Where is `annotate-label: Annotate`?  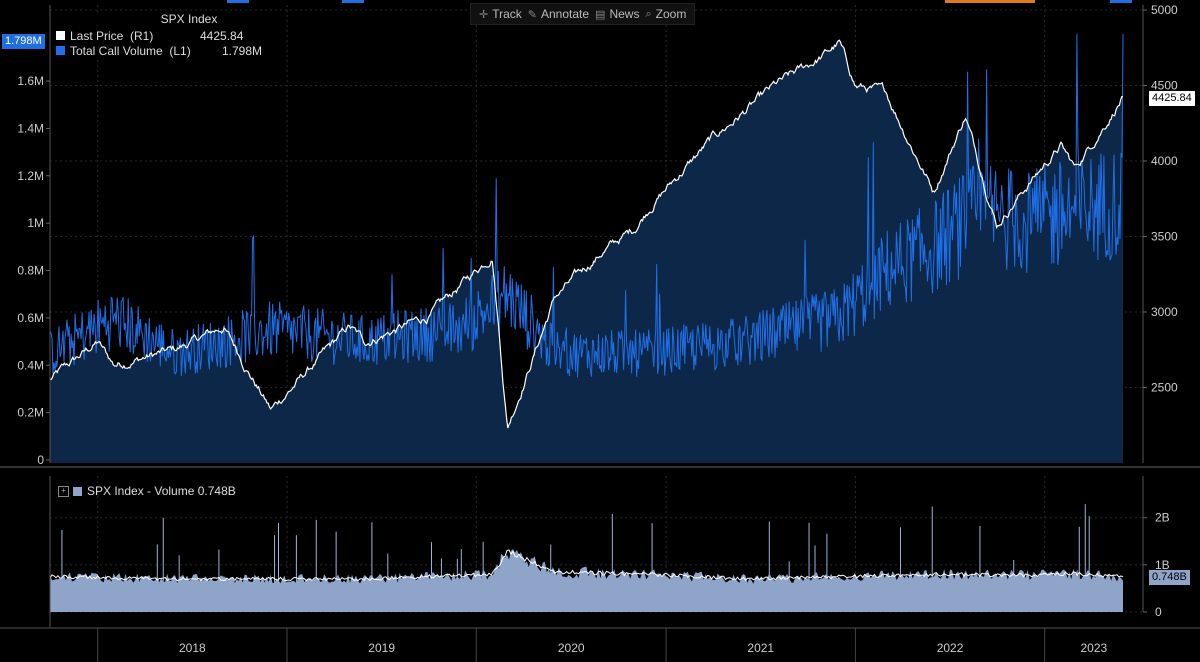
annotate-label: Annotate is located at coordinates (565, 14).